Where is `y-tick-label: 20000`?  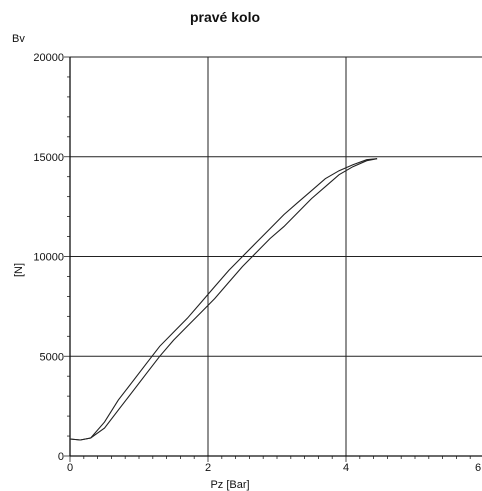
y-tick-label: 20000 is located at coordinates (48, 58).